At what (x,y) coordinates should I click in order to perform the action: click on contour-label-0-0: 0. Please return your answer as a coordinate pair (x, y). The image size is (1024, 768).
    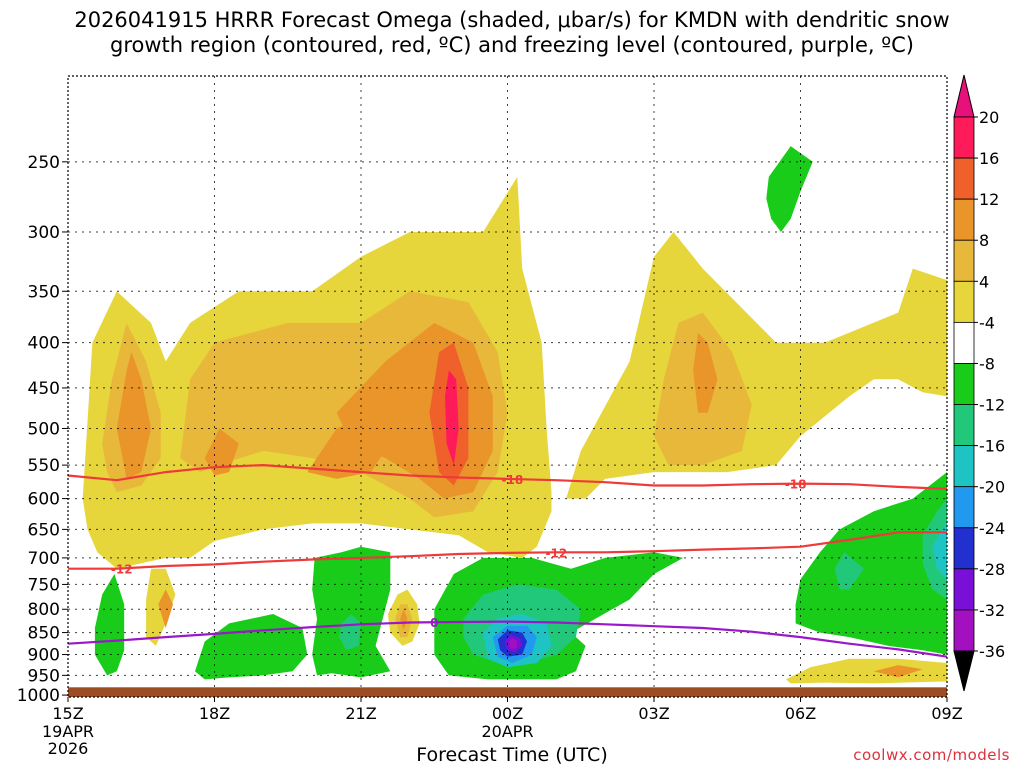
    Looking at the image, I should click on (434, 623).